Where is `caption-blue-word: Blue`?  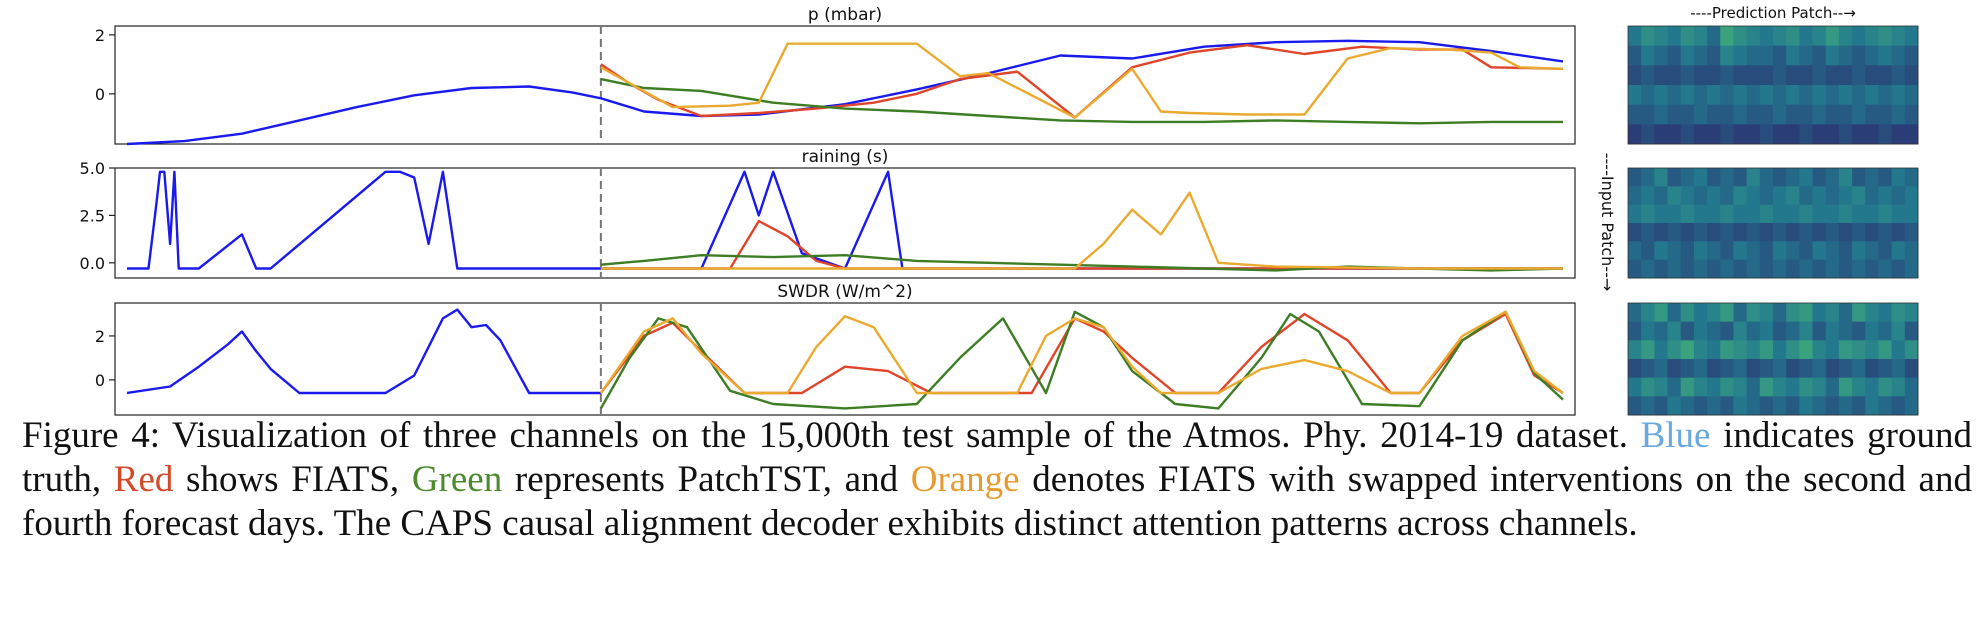
caption-blue-word: Blue is located at coordinates (1675, 435).